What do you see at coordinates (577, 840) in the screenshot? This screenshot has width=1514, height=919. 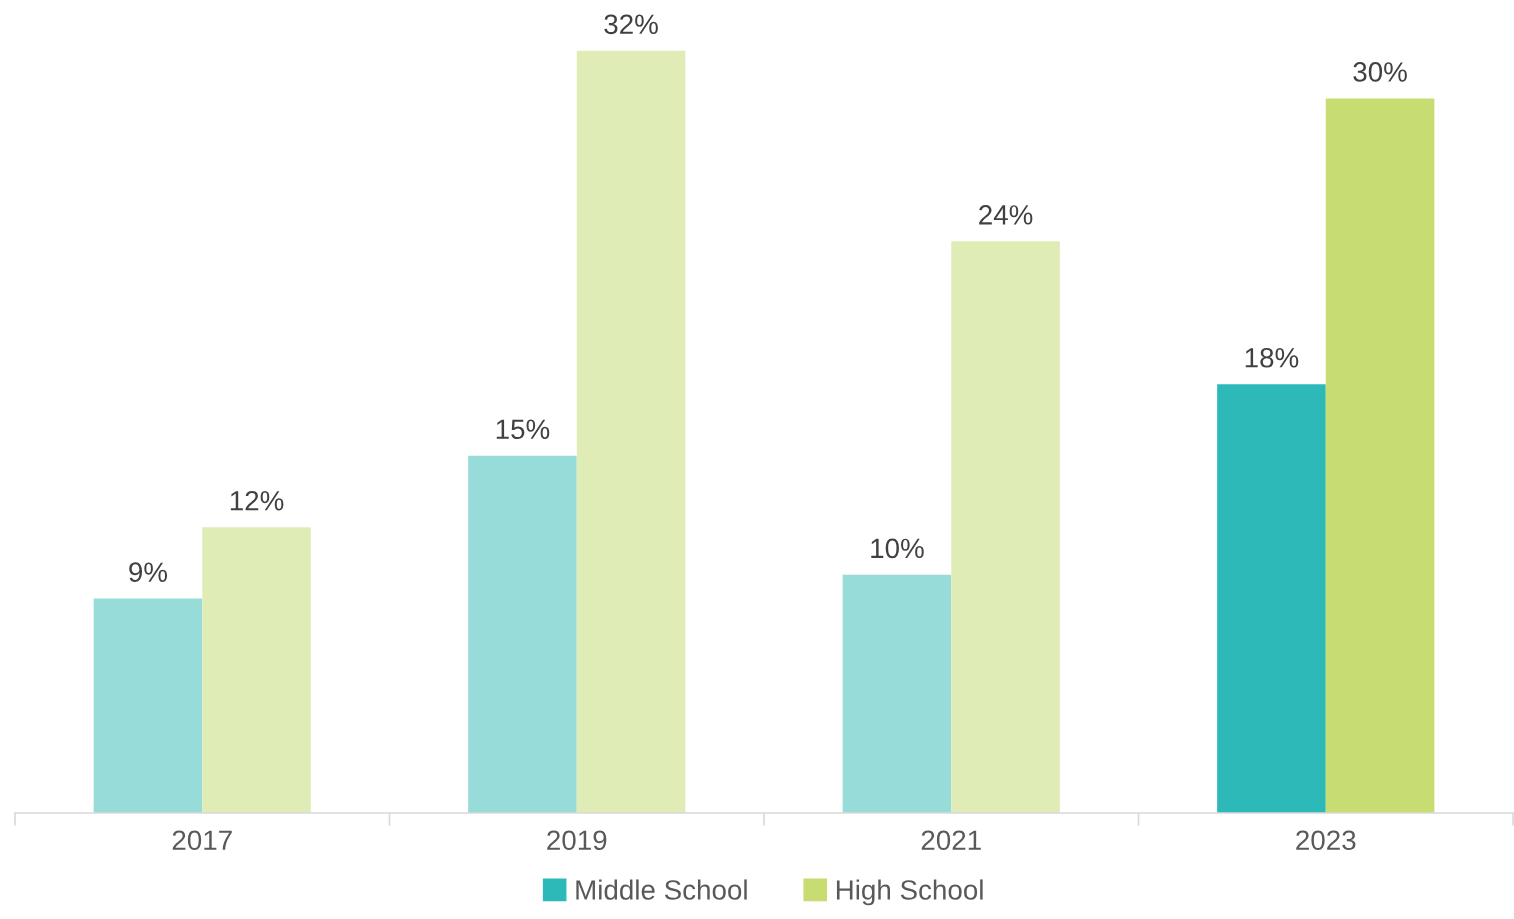 I see `x-tick-label: 2019` at bounding box center [577, 840].